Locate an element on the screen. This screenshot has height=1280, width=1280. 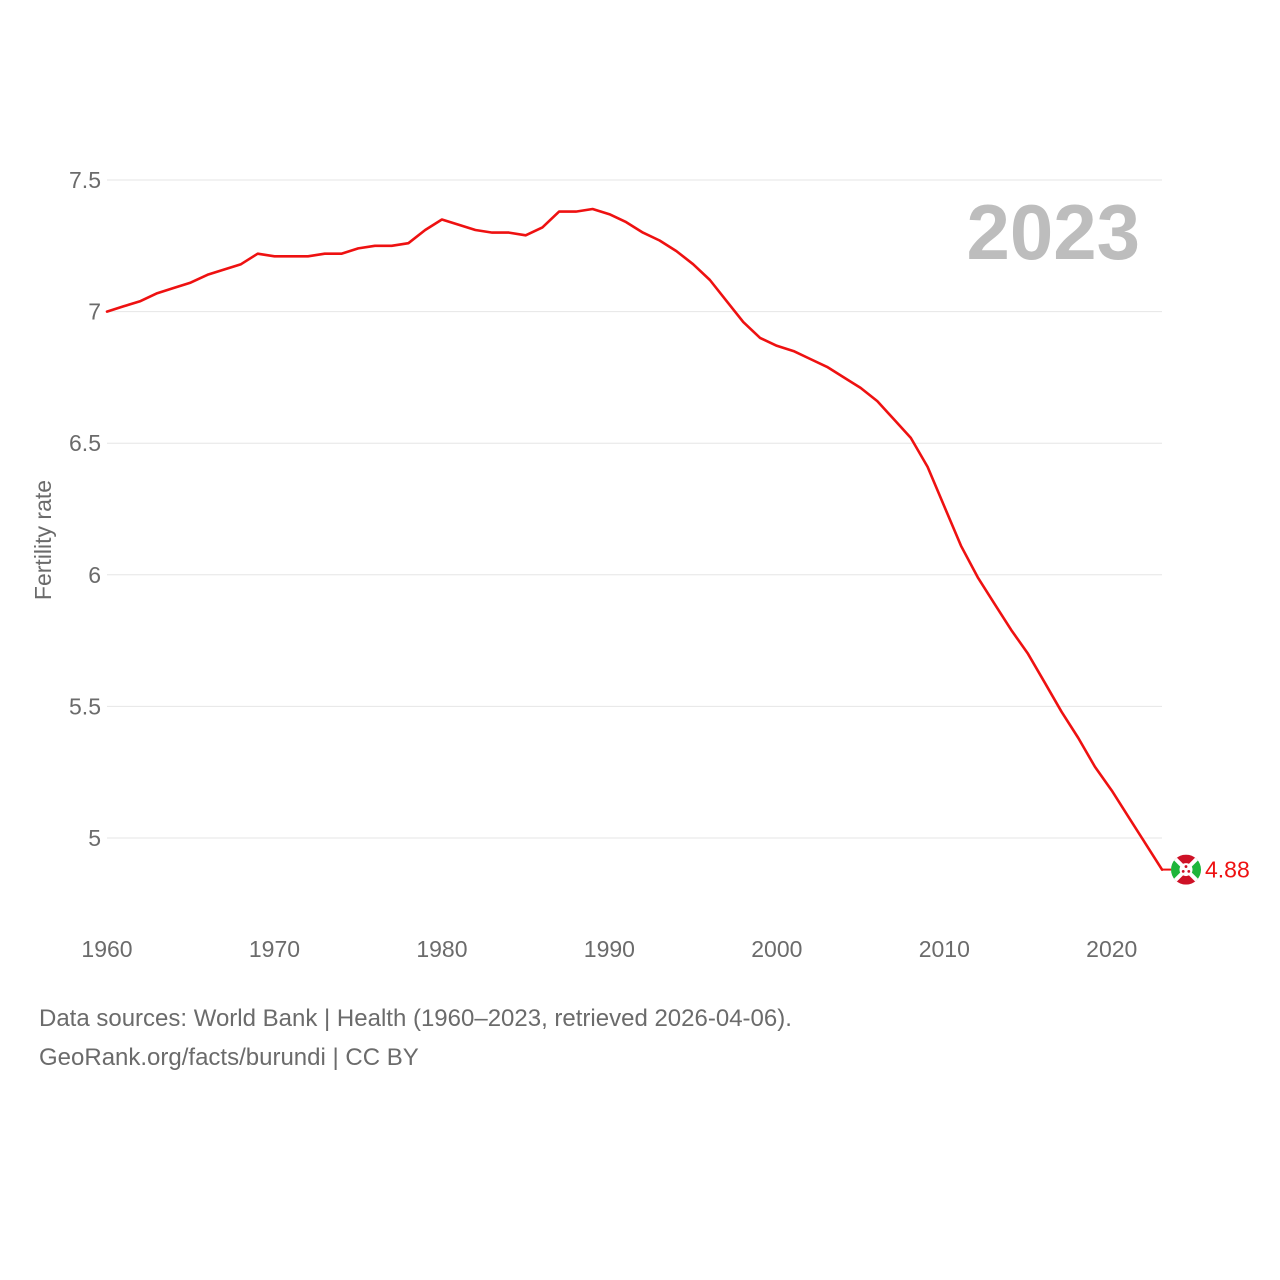
x-tick-label: 1970 is located at coordinates (274, 949).